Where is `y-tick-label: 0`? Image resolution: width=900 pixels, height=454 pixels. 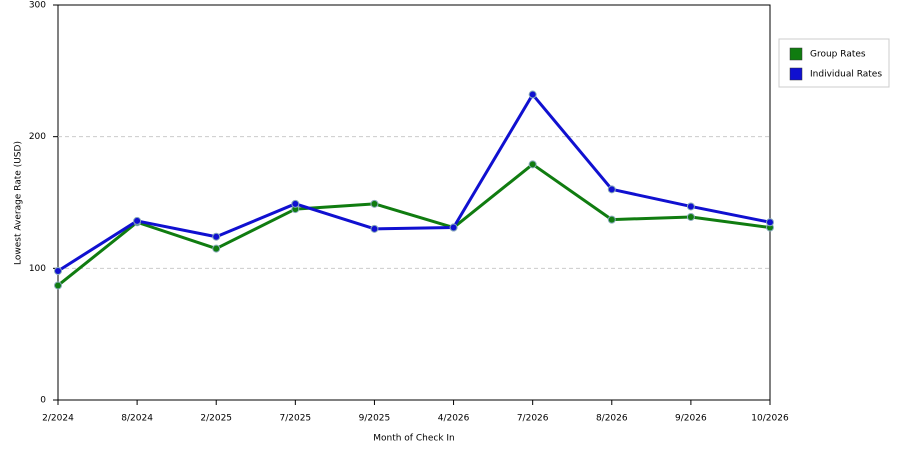
y-tick-label: 0 is located at coordinates (43, 401).